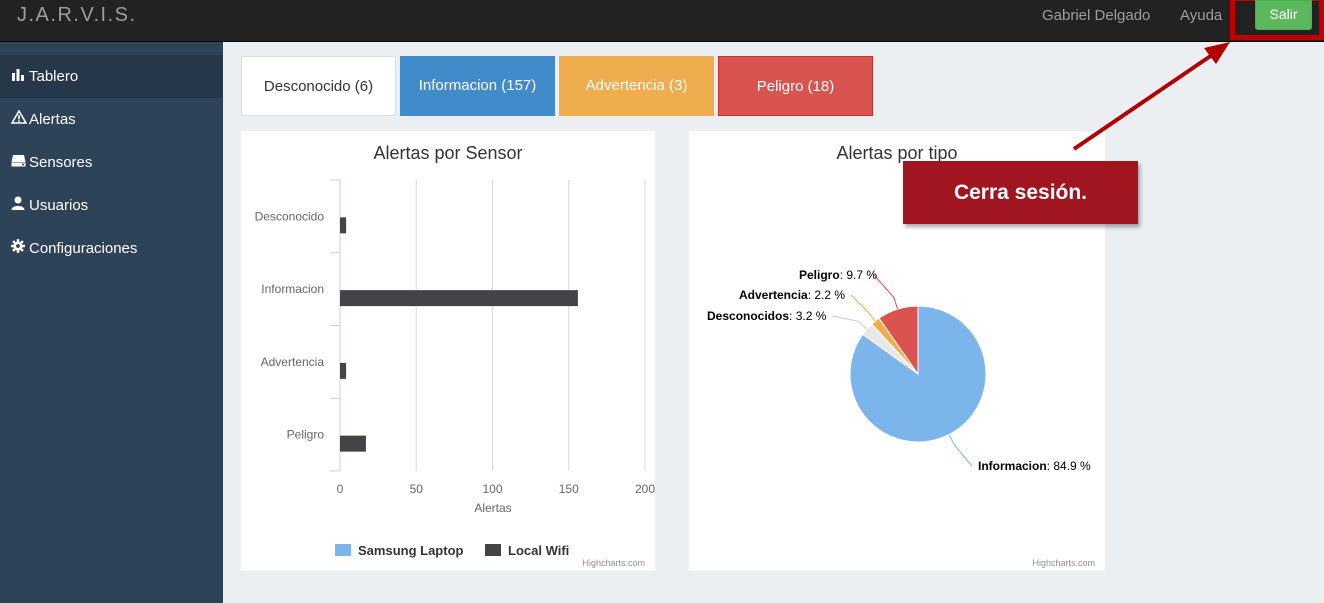 This screenshot has height=603, width=1324. I want to click on pie-label: Peligro: 9.7 %, so click(838, 275).